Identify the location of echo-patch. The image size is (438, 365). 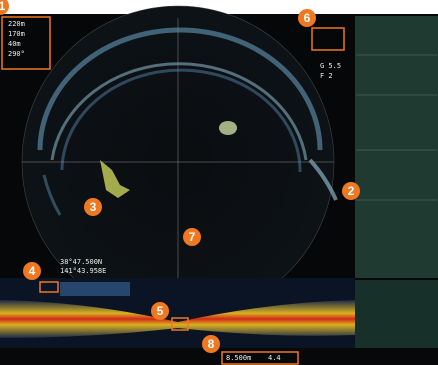
(95, 289).